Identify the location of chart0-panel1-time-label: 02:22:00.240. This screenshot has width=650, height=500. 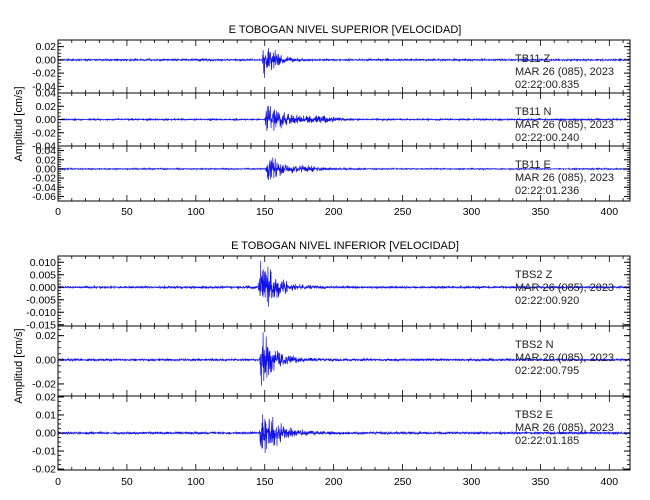
(547, 138).